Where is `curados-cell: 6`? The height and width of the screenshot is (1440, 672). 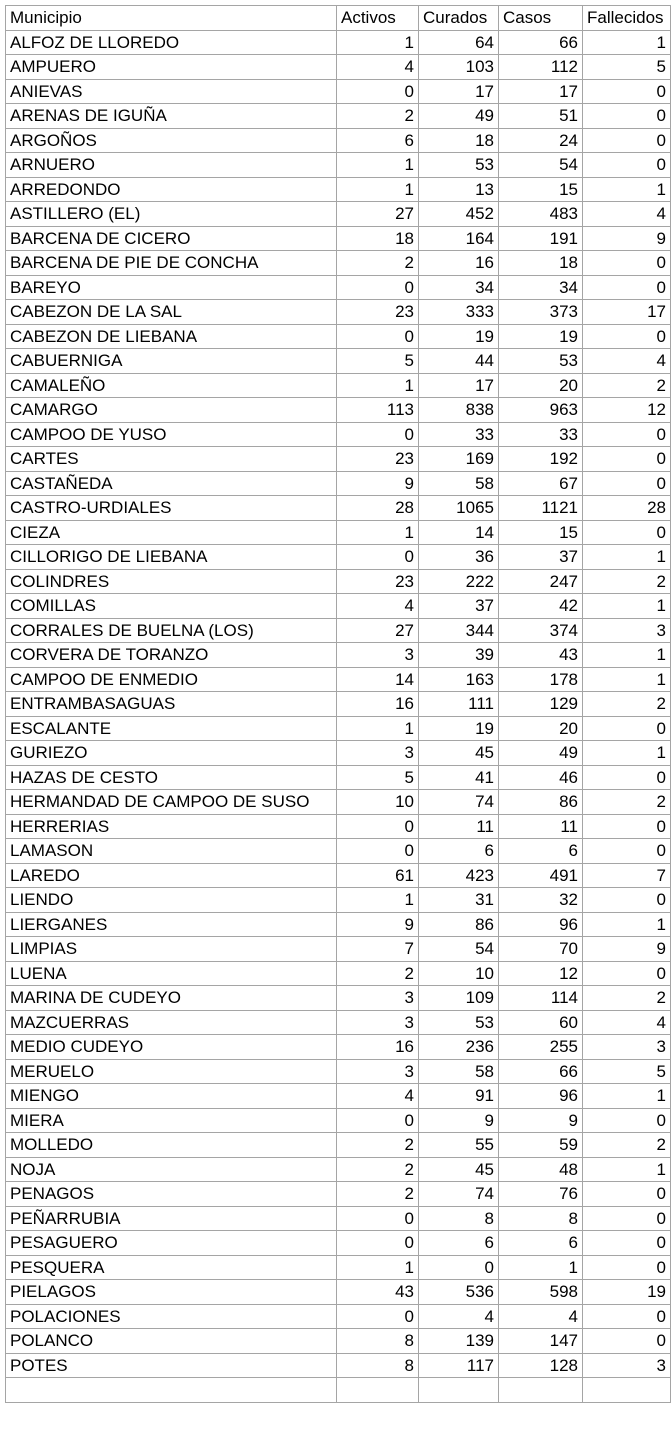
curados-cell: 6 is located at coordinates (458, 1243).